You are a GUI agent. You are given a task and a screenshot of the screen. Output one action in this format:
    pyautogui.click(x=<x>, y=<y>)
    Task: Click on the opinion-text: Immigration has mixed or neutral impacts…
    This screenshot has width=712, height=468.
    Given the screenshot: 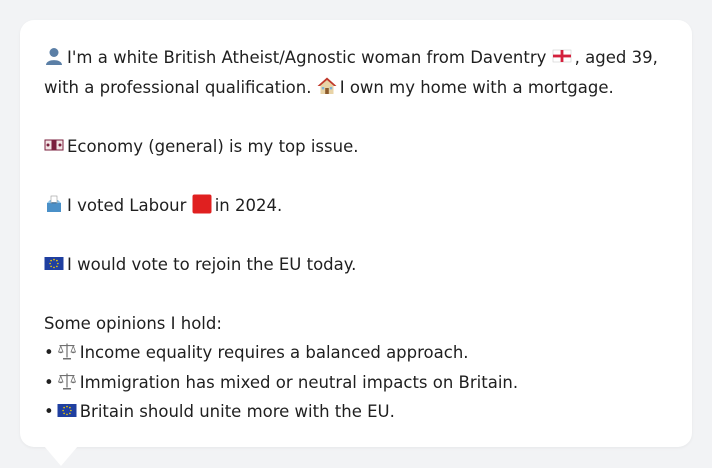 What is the action you would take?
    pyautogui.click(x=299, y=382)
    